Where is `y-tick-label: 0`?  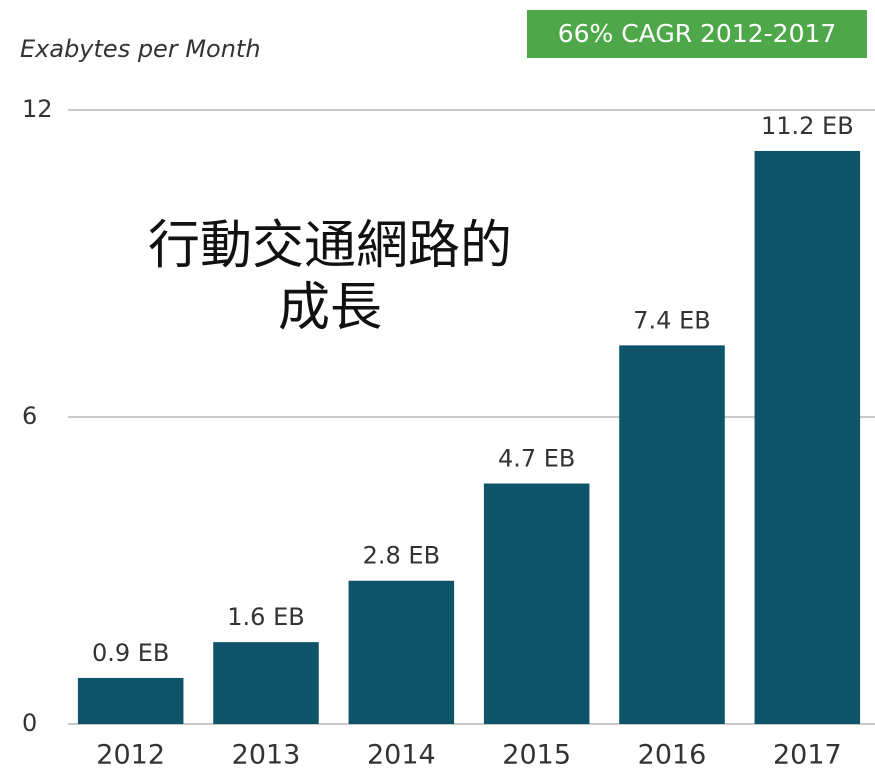 y-tick-label: 0 is located at coordinates (29, 723).